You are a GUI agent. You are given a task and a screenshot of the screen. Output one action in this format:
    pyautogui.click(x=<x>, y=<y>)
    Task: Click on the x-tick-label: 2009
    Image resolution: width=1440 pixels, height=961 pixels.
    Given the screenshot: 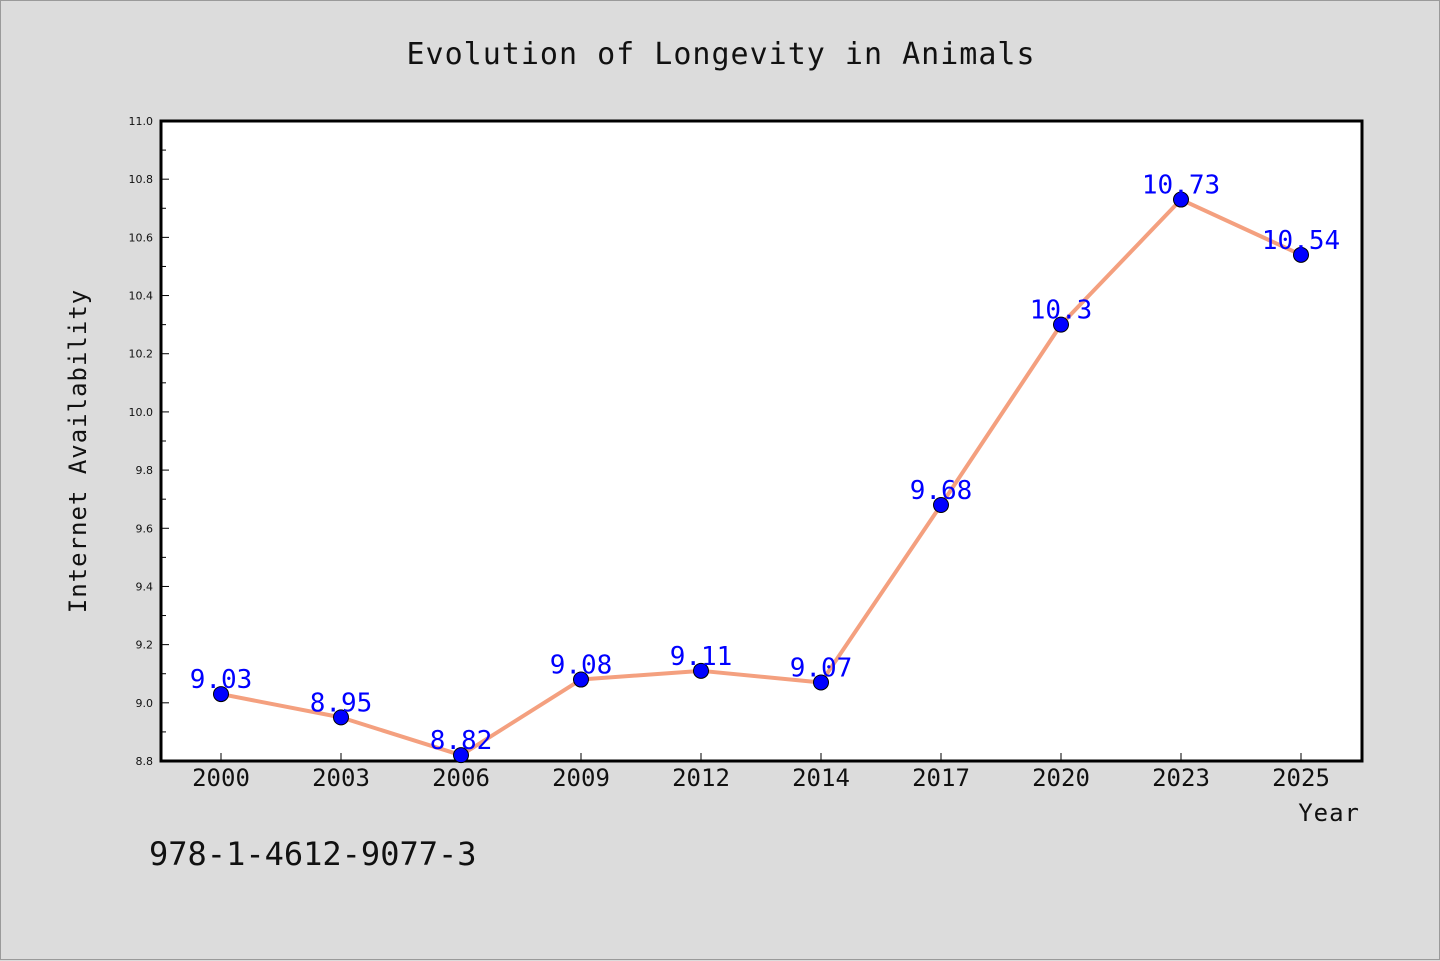 What is the action you would take?
    pyautogui.click(x=581, y=778)
    